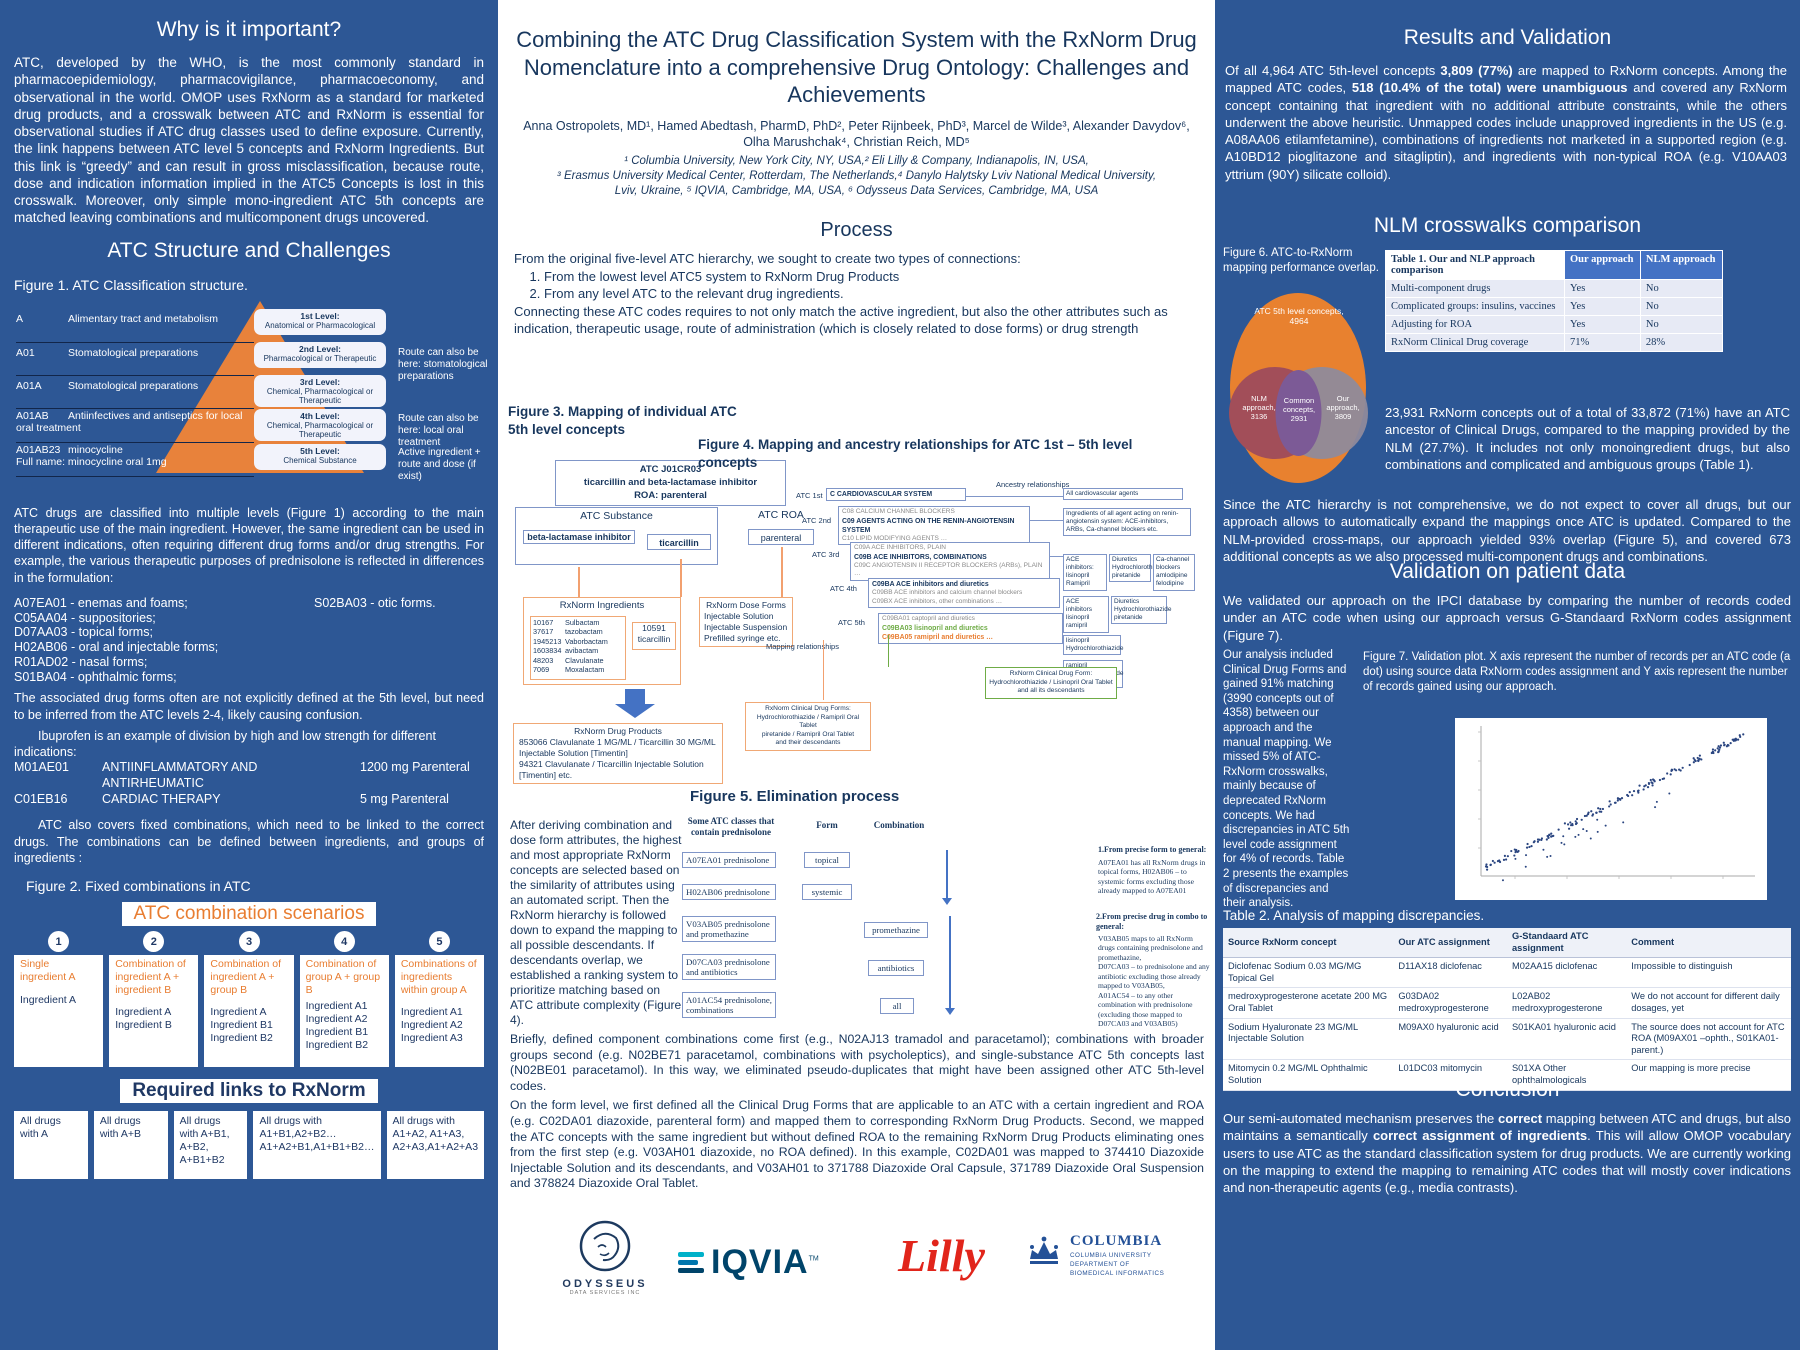 Image resolution: width=1800 pixels, height=1350 pixels. What do you see at coordinates (543, 632) in the screenshot?
I see `ingredient-id: 37617` at bounding box center [543, 632].